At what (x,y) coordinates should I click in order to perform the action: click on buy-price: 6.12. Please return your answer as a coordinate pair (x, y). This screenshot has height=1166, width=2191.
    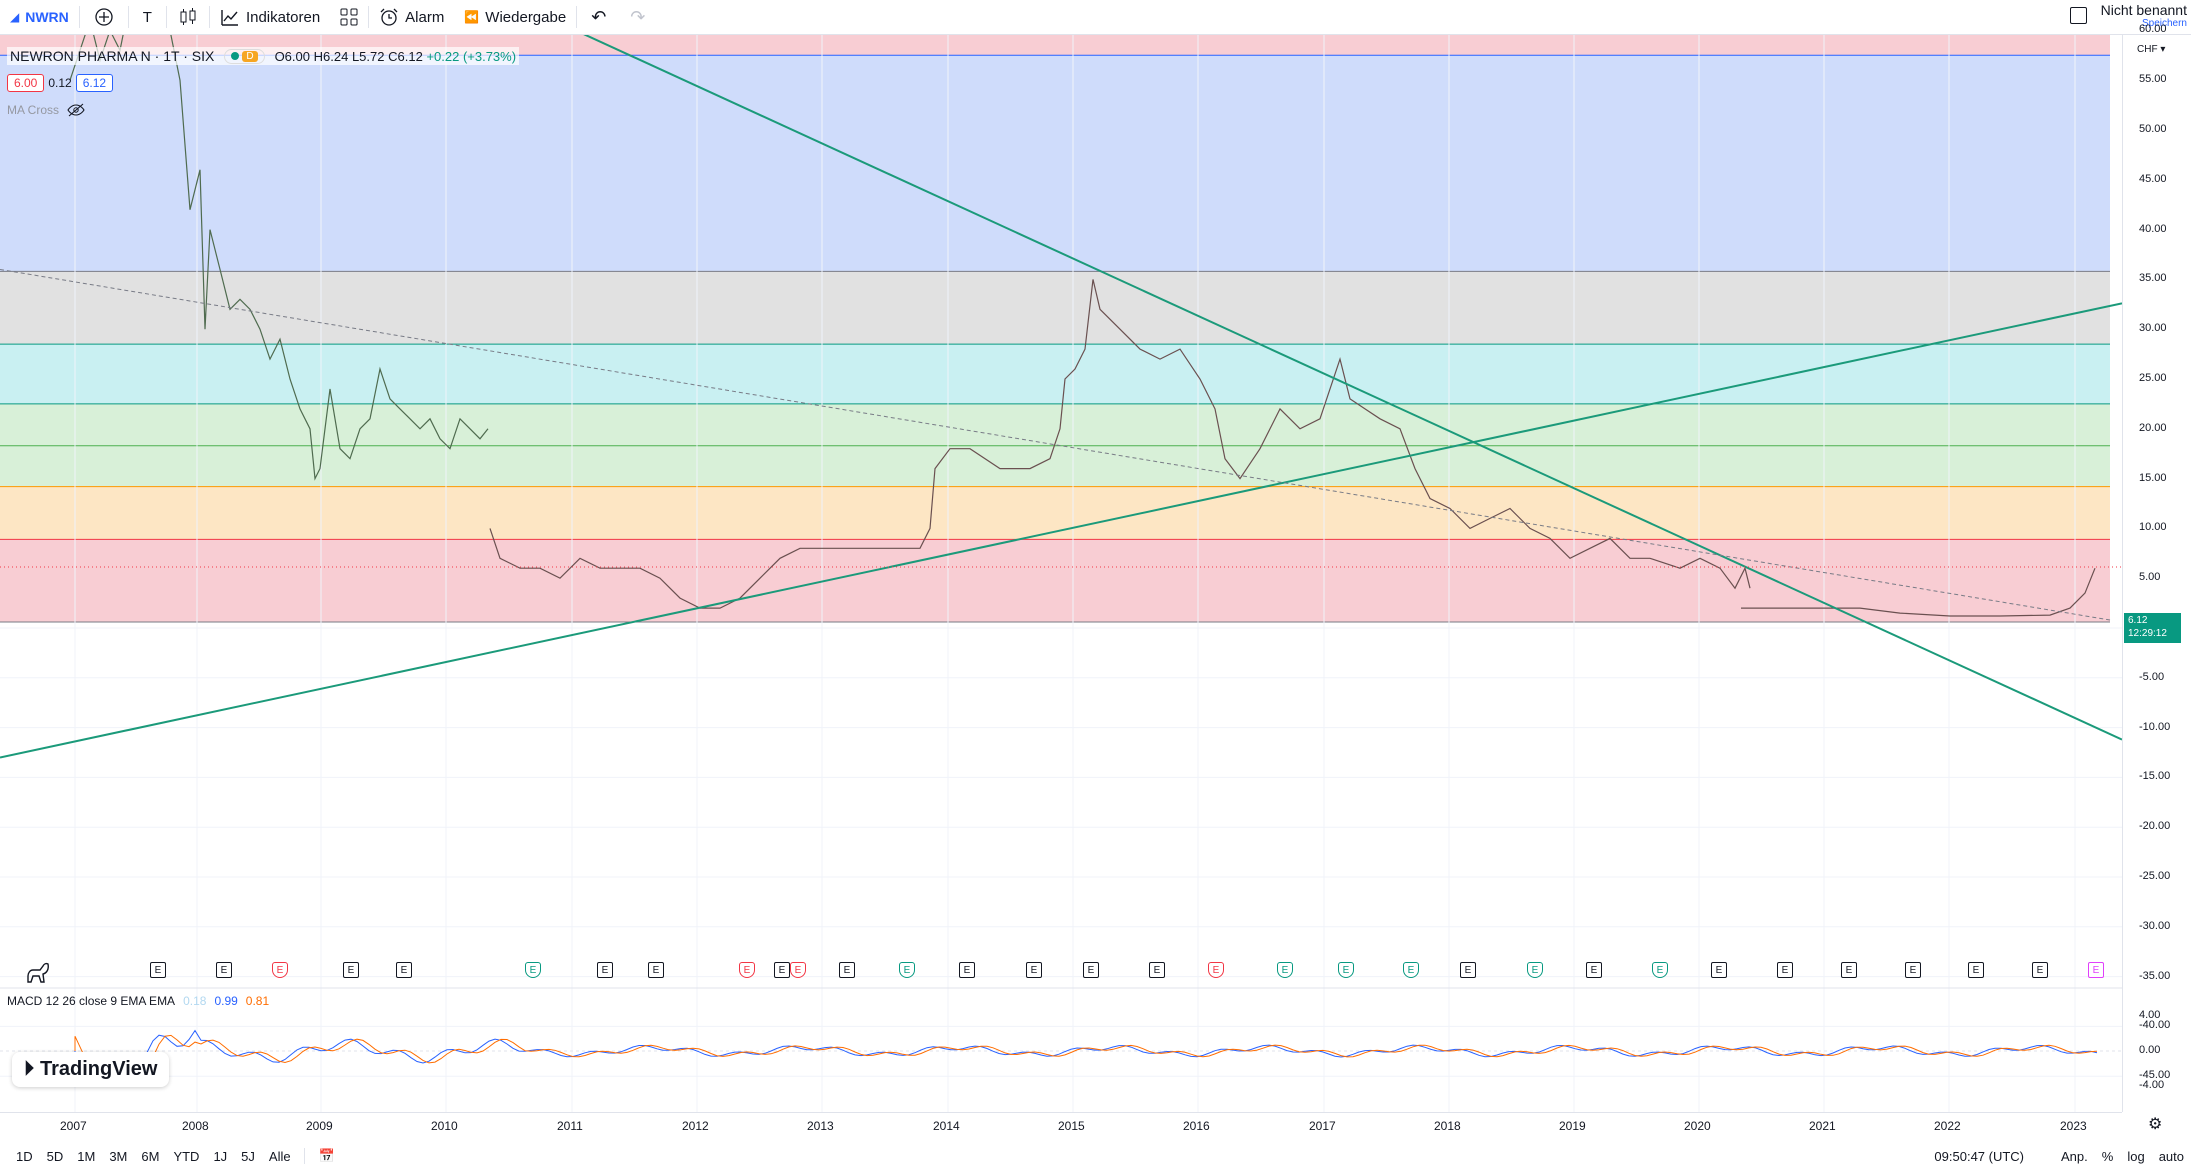
    Looking at the image, I should click on (94, 83).